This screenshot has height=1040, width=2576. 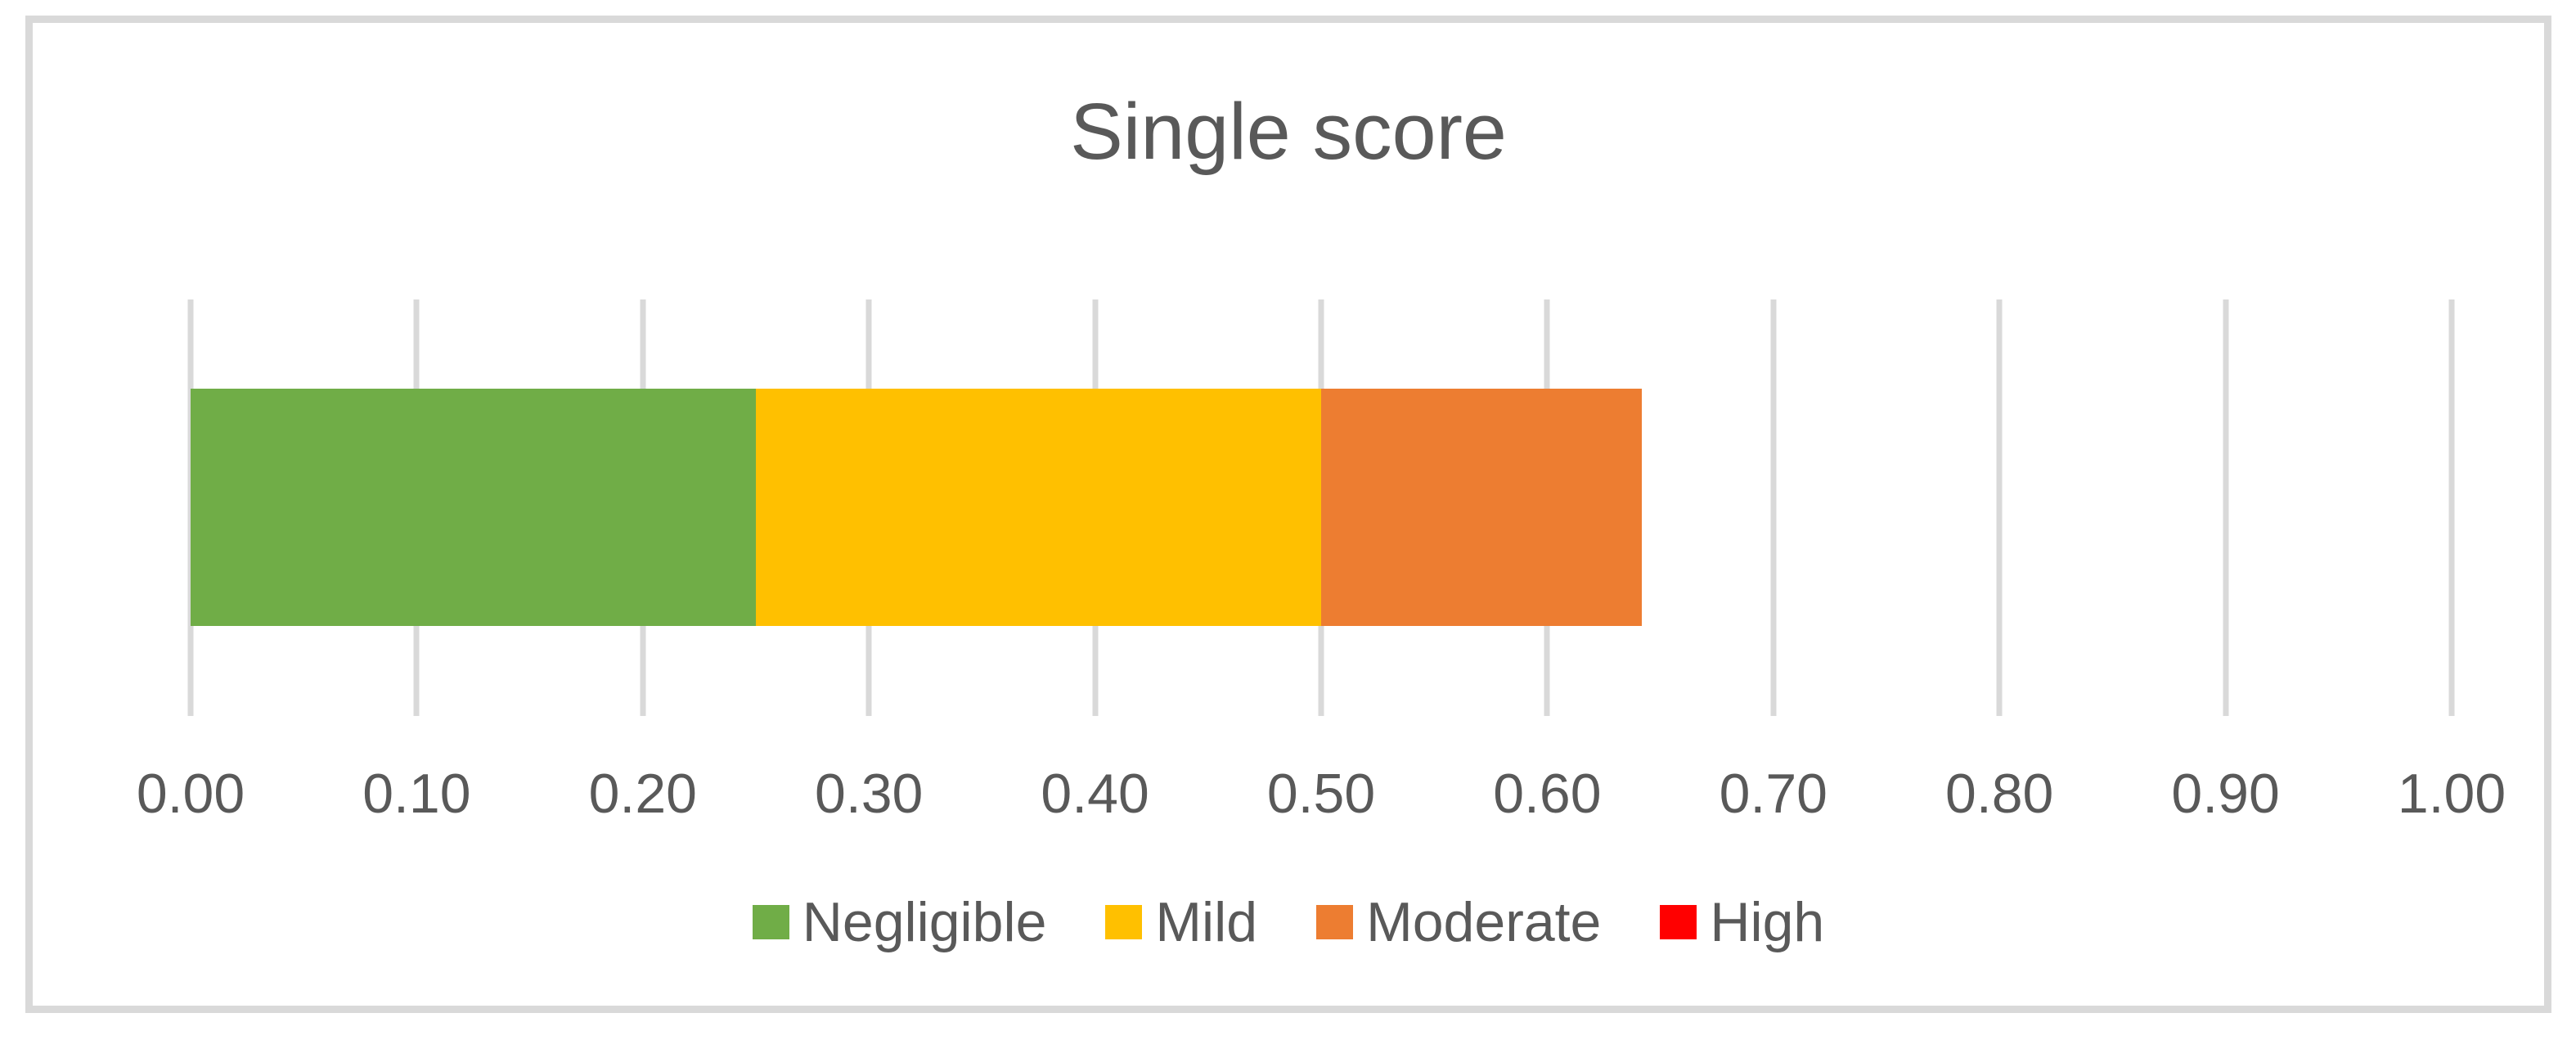 I want to click on x-tick-label-0.40: 0.40, so click(x=1095, y=794).